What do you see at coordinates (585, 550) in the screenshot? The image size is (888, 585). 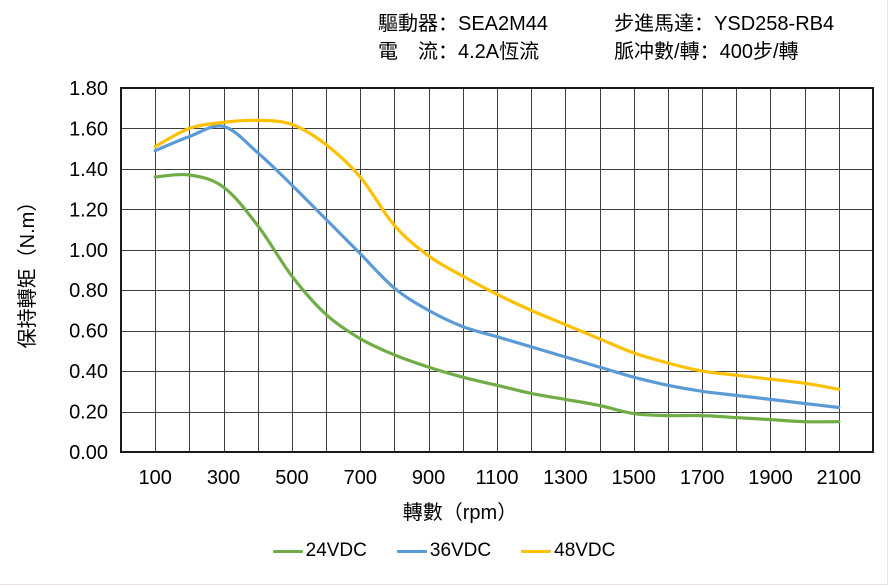 I see `legend-label: 48VDC` at bounding box center [585, 550].